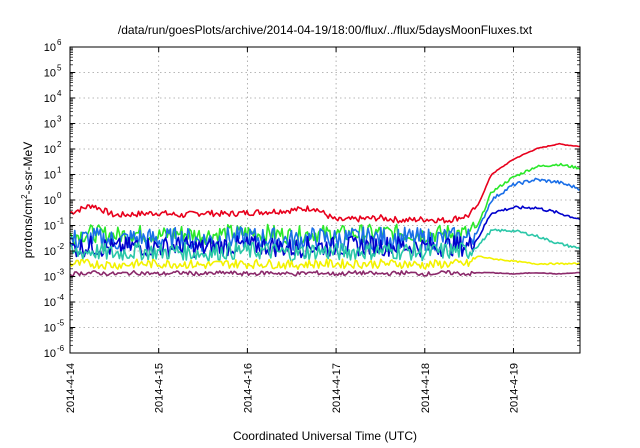 The height and width of the screenshot is (448, 640). Describe the element at coordinates (24, 196) in the screenshot. I see `y-axis-label-sup: 2` at that location.